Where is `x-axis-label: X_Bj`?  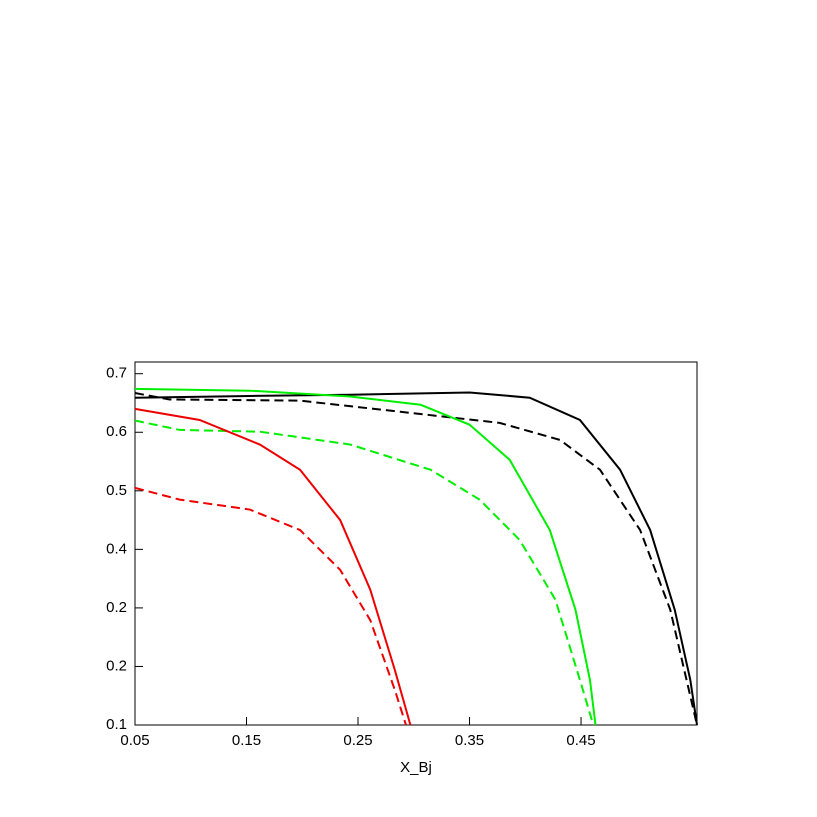
x-axis-label: X_Bj is located at coordinates (416, 767).